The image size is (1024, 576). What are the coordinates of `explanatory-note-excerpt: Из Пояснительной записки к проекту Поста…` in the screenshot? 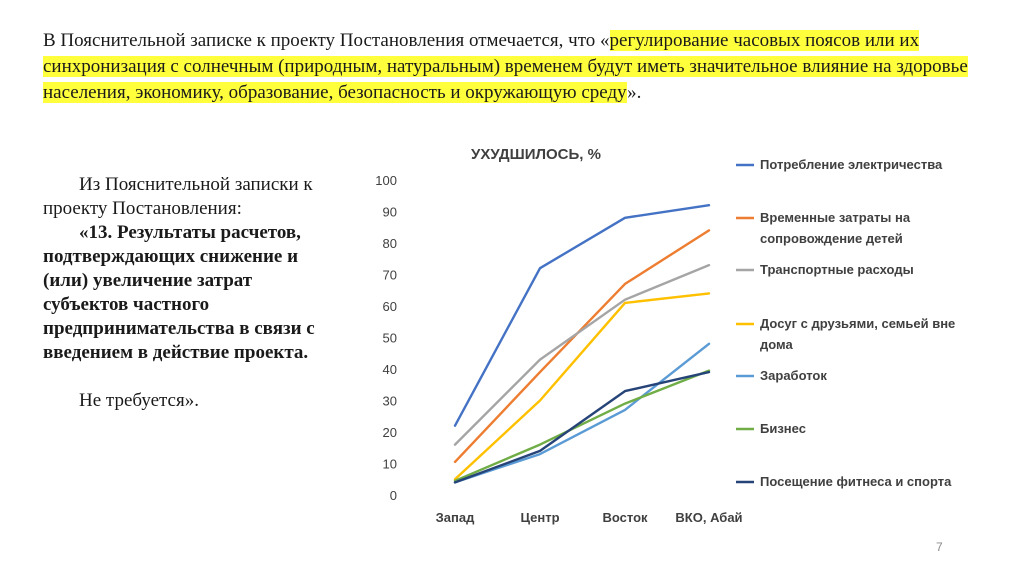 It's located at (188, 293).